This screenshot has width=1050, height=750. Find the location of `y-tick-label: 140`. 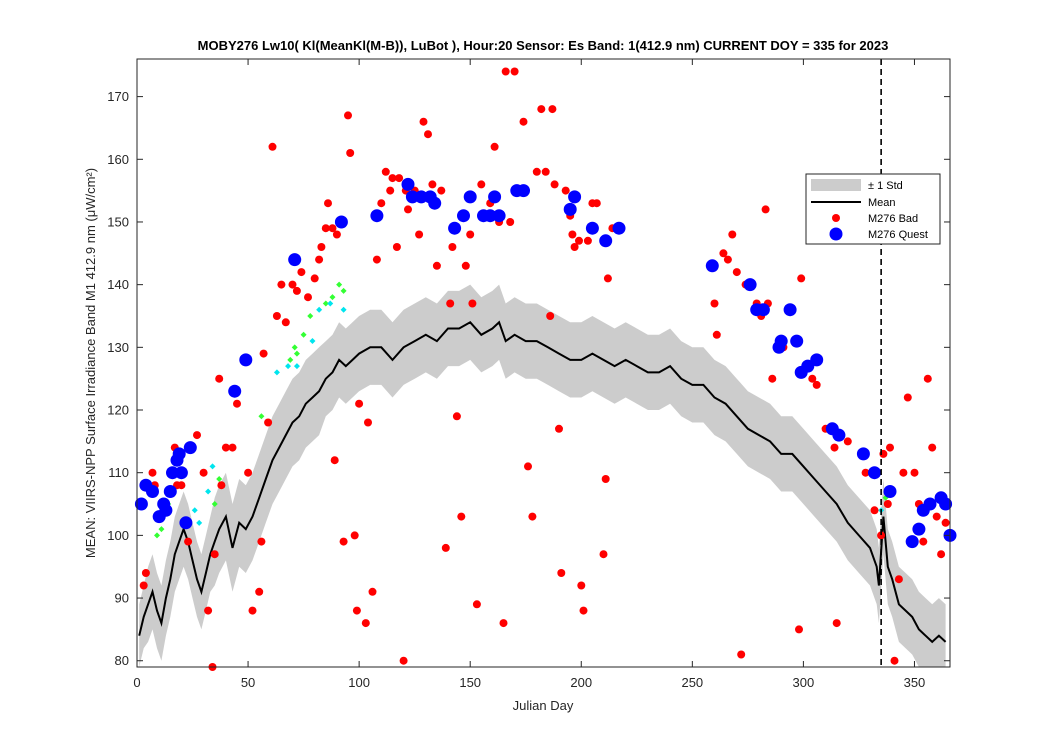

y-tick-label: 140 is located at coordinates (118, 284).